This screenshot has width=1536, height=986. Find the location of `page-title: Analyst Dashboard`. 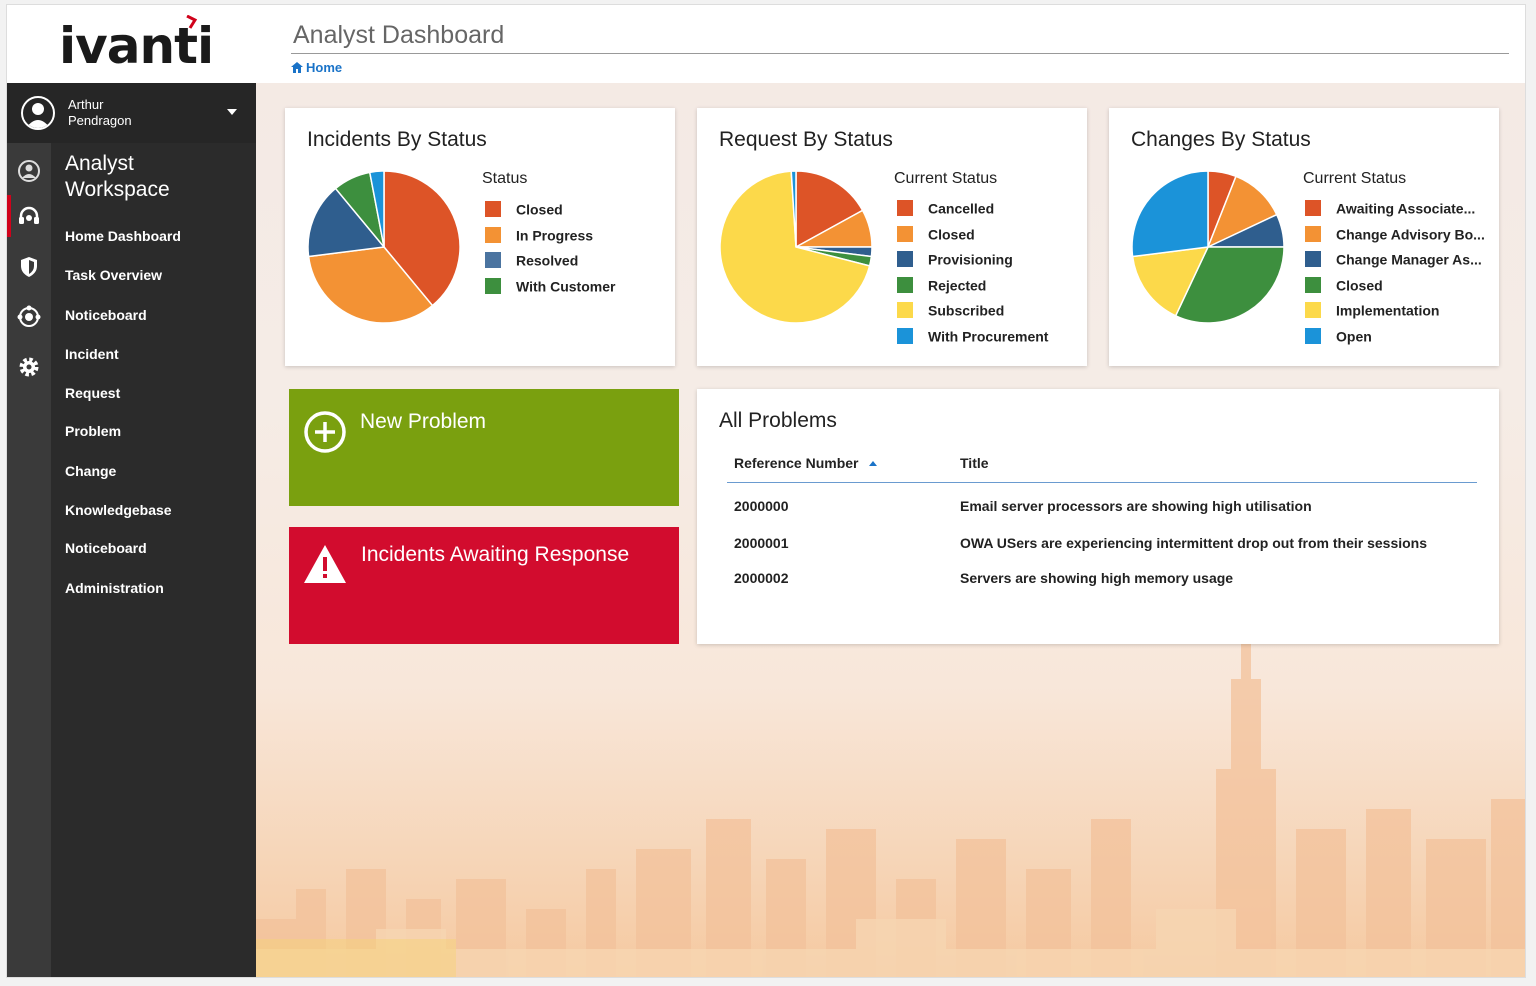

page-title: Analyst Dashboard is located at coordinates (399, 35).